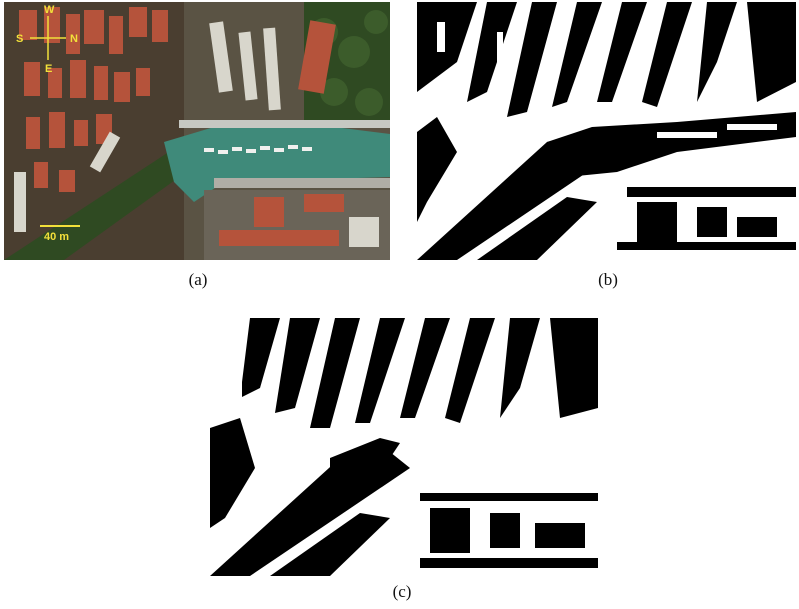  I want to click on scale-bar-label: 40 m, so click(56, 237).